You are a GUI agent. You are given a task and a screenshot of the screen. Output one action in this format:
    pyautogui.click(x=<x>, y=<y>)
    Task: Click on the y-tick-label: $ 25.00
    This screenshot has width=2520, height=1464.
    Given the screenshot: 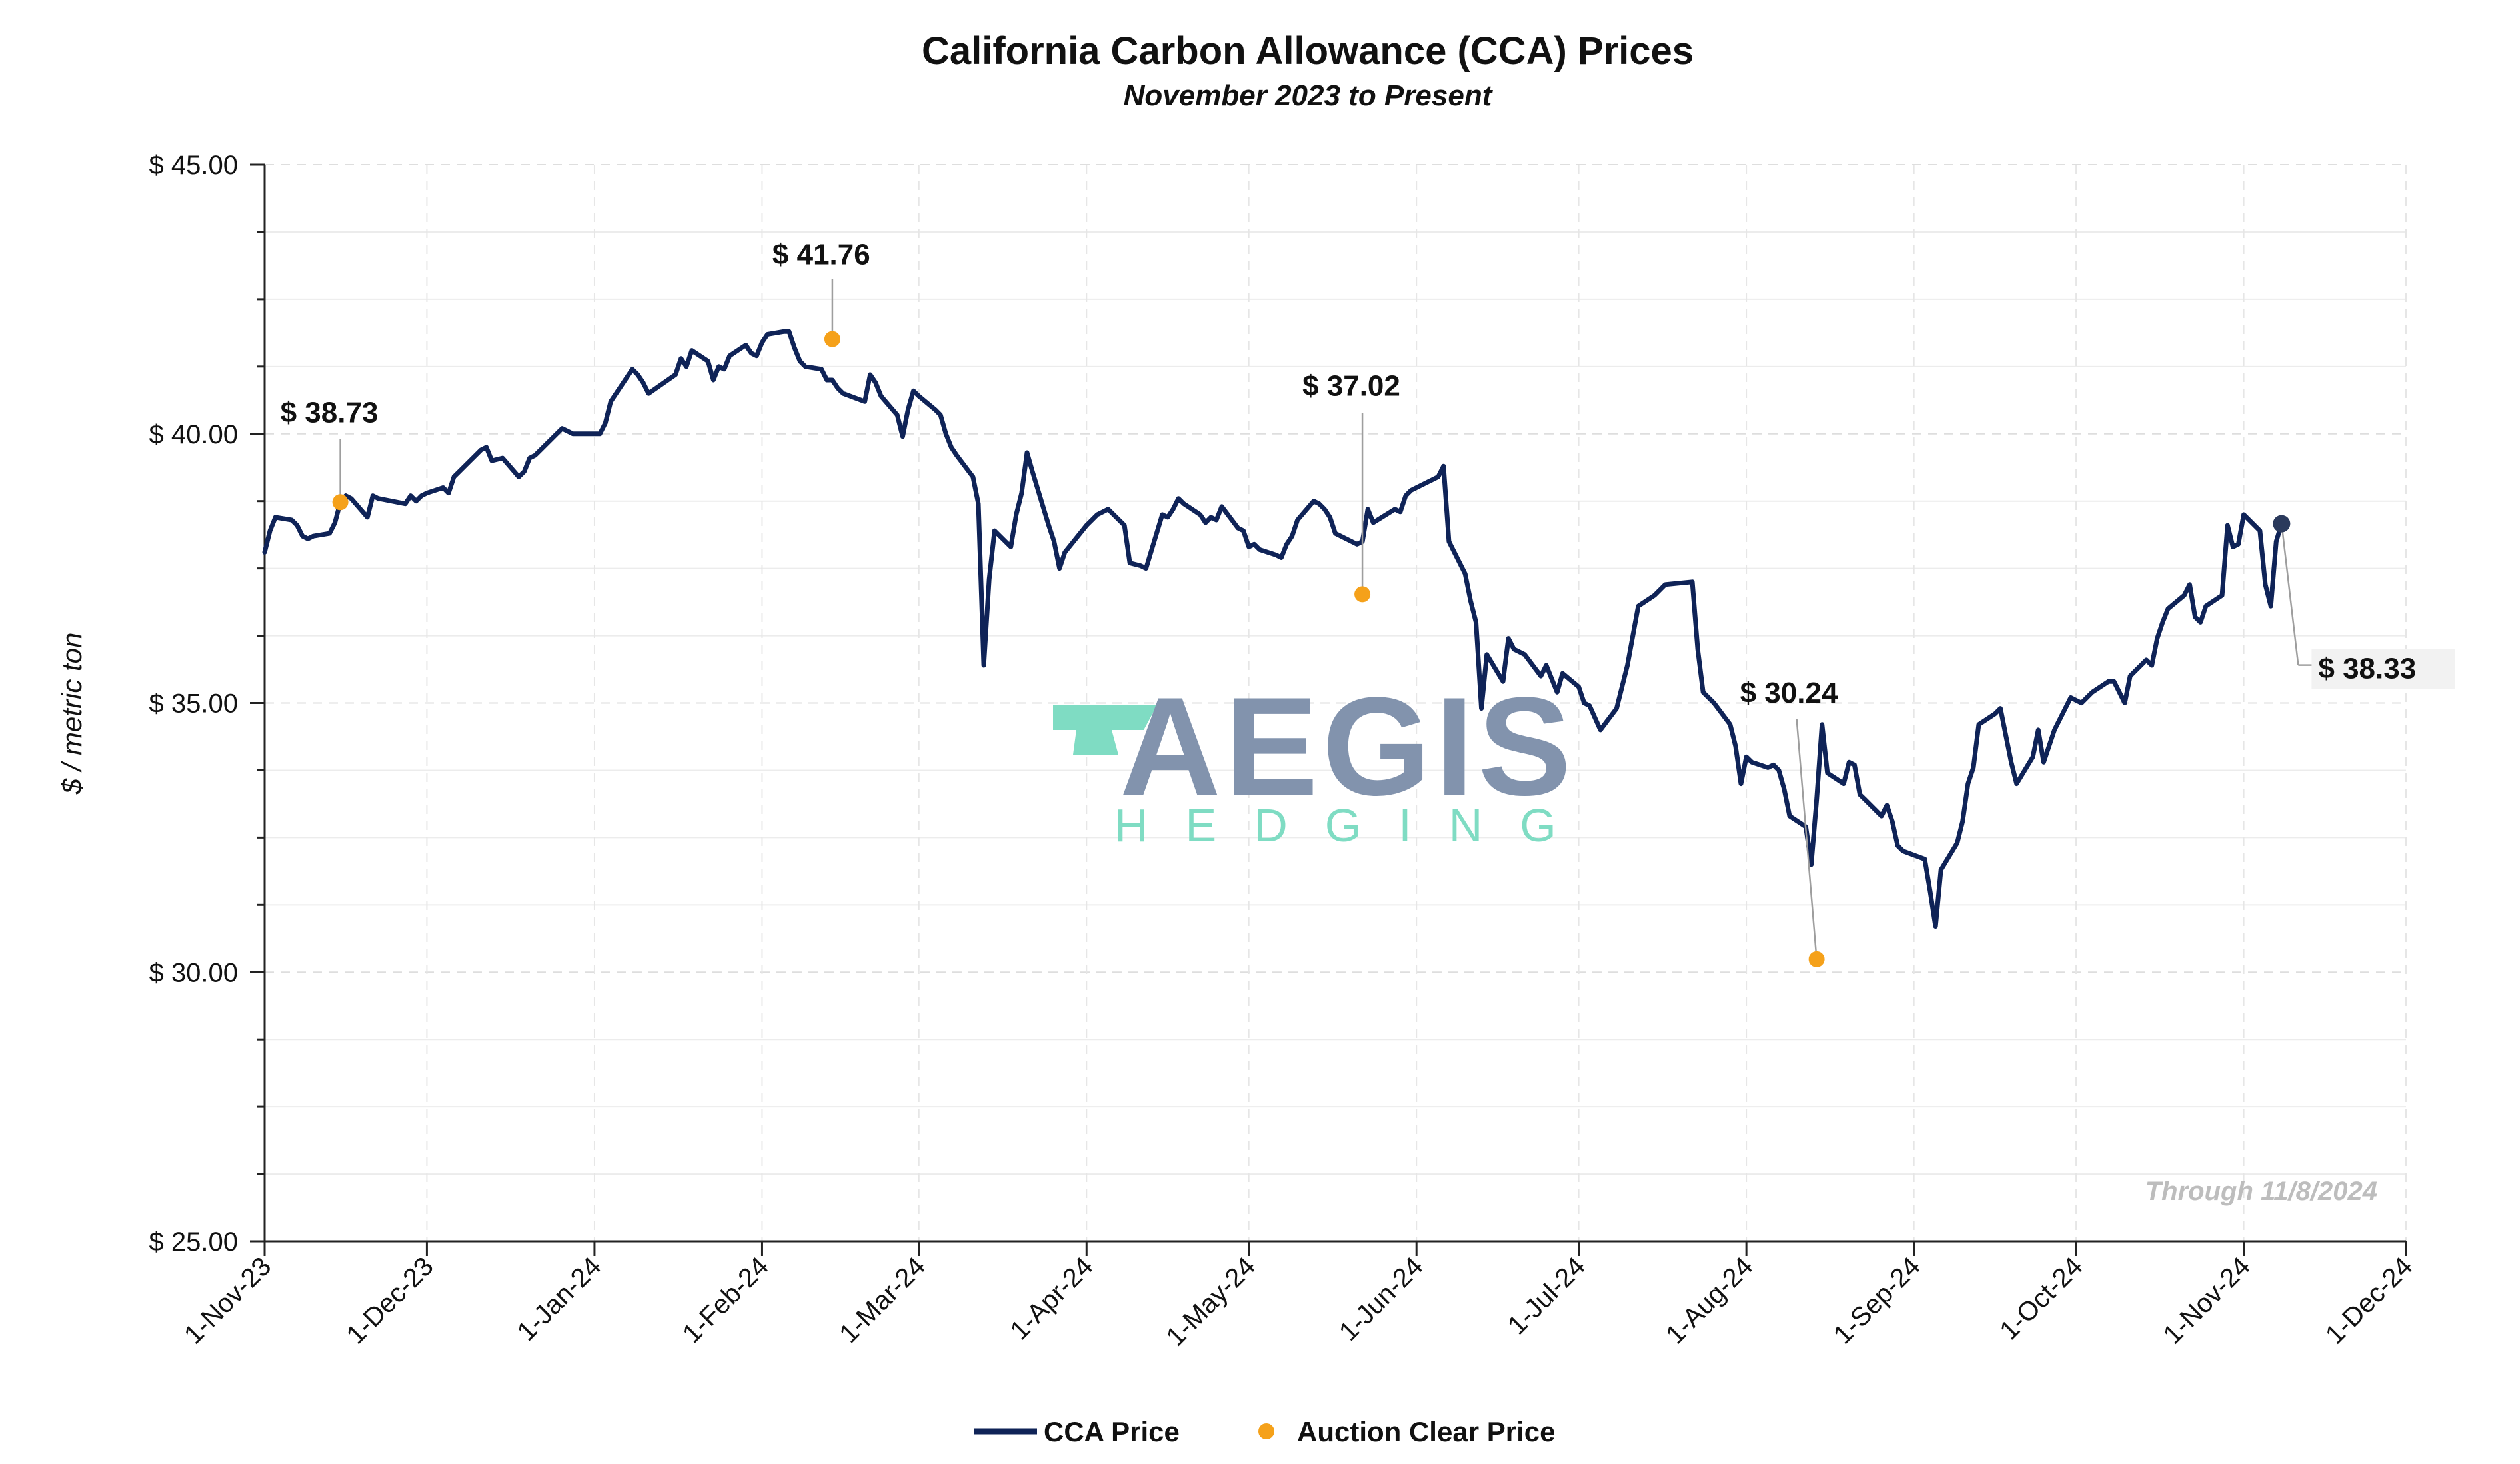 What is the action you would take?
    pyautogui.click(x=193, y=1242)
    